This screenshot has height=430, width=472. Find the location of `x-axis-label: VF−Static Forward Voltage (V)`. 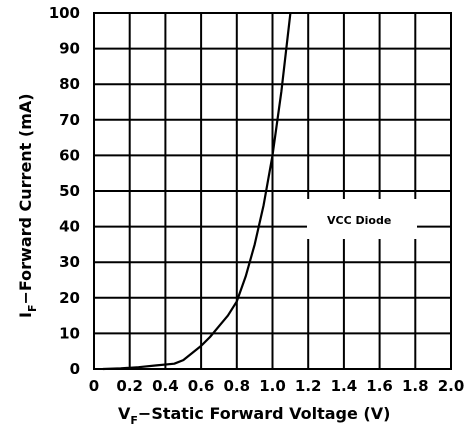

x-axis-label: VF−Static Forward Voltage (V) is located at coordinates (254, 415).